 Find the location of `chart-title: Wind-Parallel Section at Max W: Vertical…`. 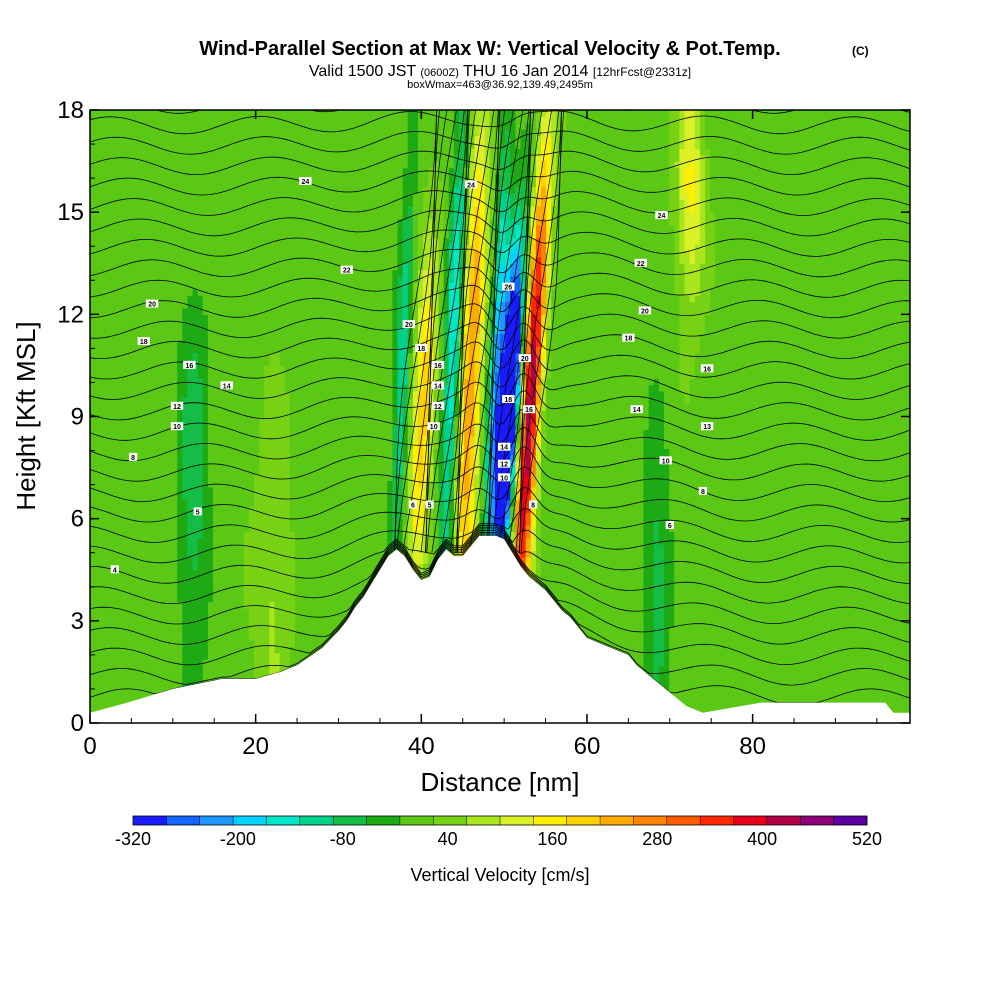

chart-title: Wind-Parallel Section at Max W: Vertical… is located at coordinates (489, 49).